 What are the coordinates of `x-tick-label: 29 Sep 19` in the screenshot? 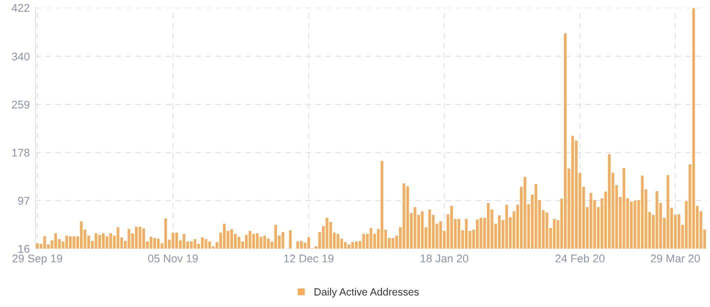 It's located at (37, 259).